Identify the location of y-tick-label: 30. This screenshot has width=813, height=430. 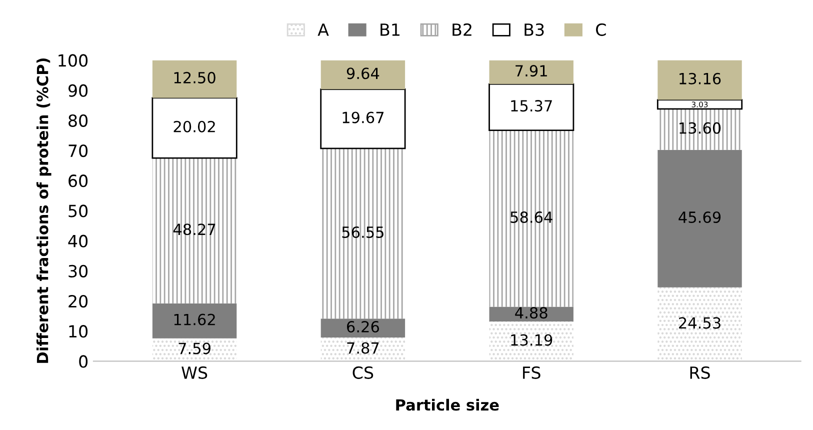
(78, 271).